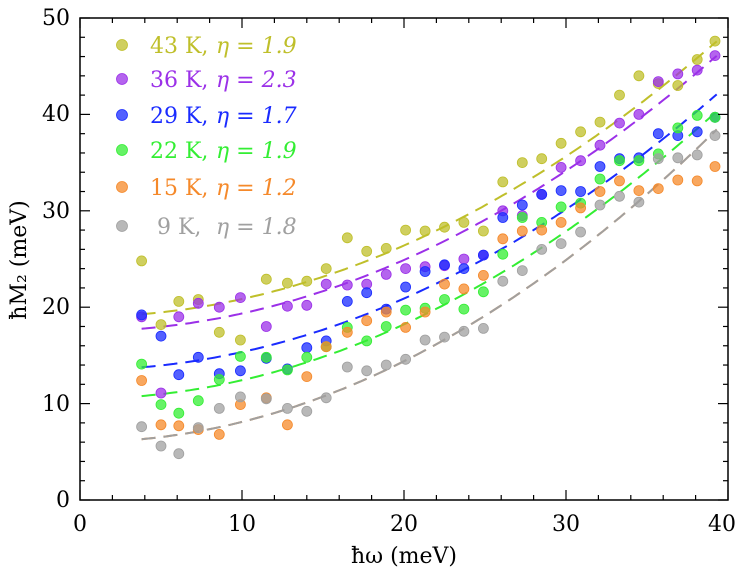 This screenshot has height=574, width=747. I want to click on x-tick-label: 20, so click(404, 524).